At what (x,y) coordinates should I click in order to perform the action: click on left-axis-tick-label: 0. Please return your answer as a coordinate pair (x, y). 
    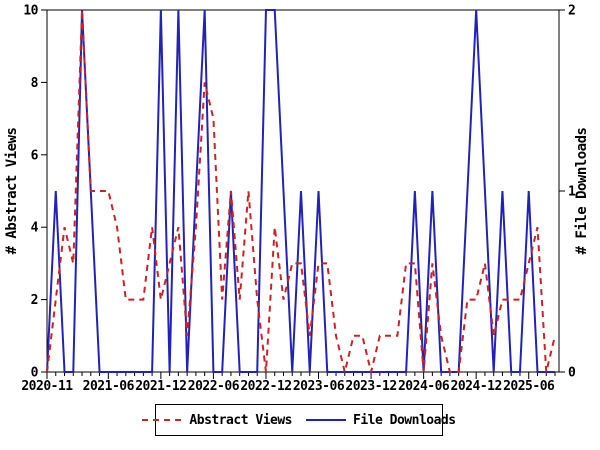
    Looking at the image, I should click on (35, 373).